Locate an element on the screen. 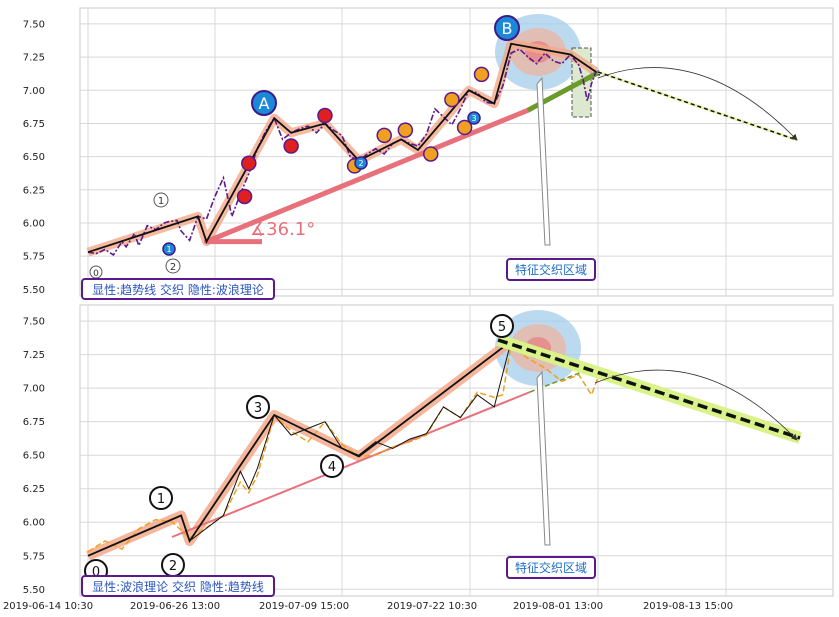 The image size is (839, 617). x-tick-label: 2019-07-22 10:30 is located at coordinates (432, 606).